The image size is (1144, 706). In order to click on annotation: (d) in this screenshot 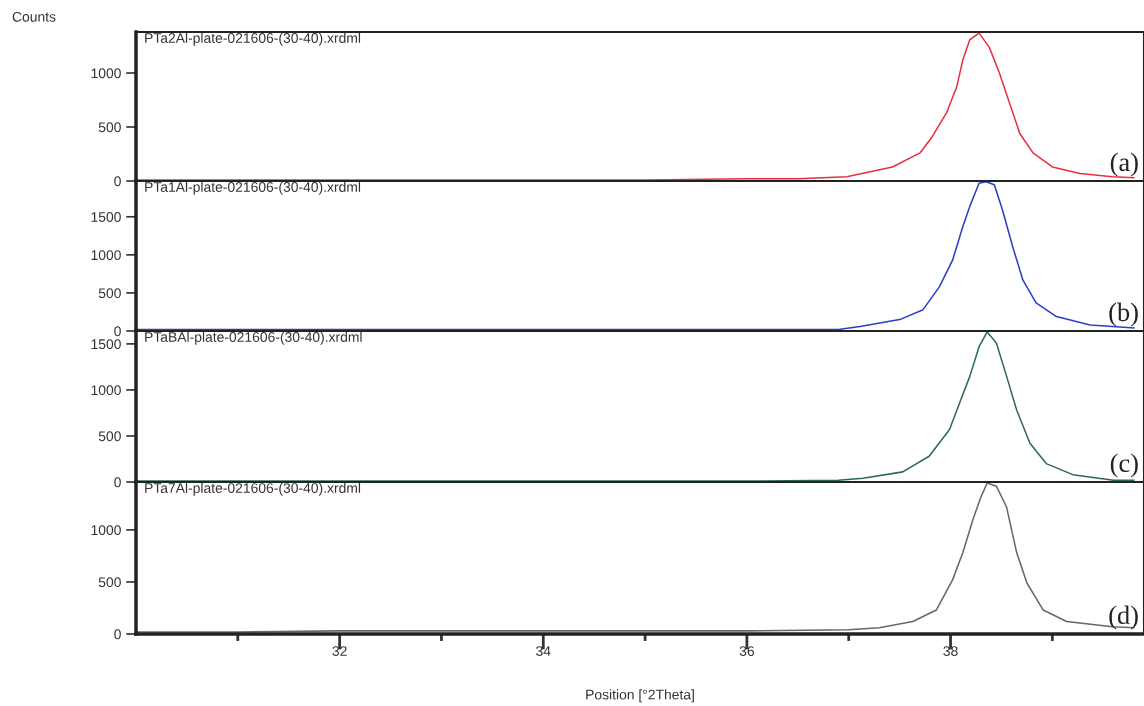, I will do `click(1123, 617)`.